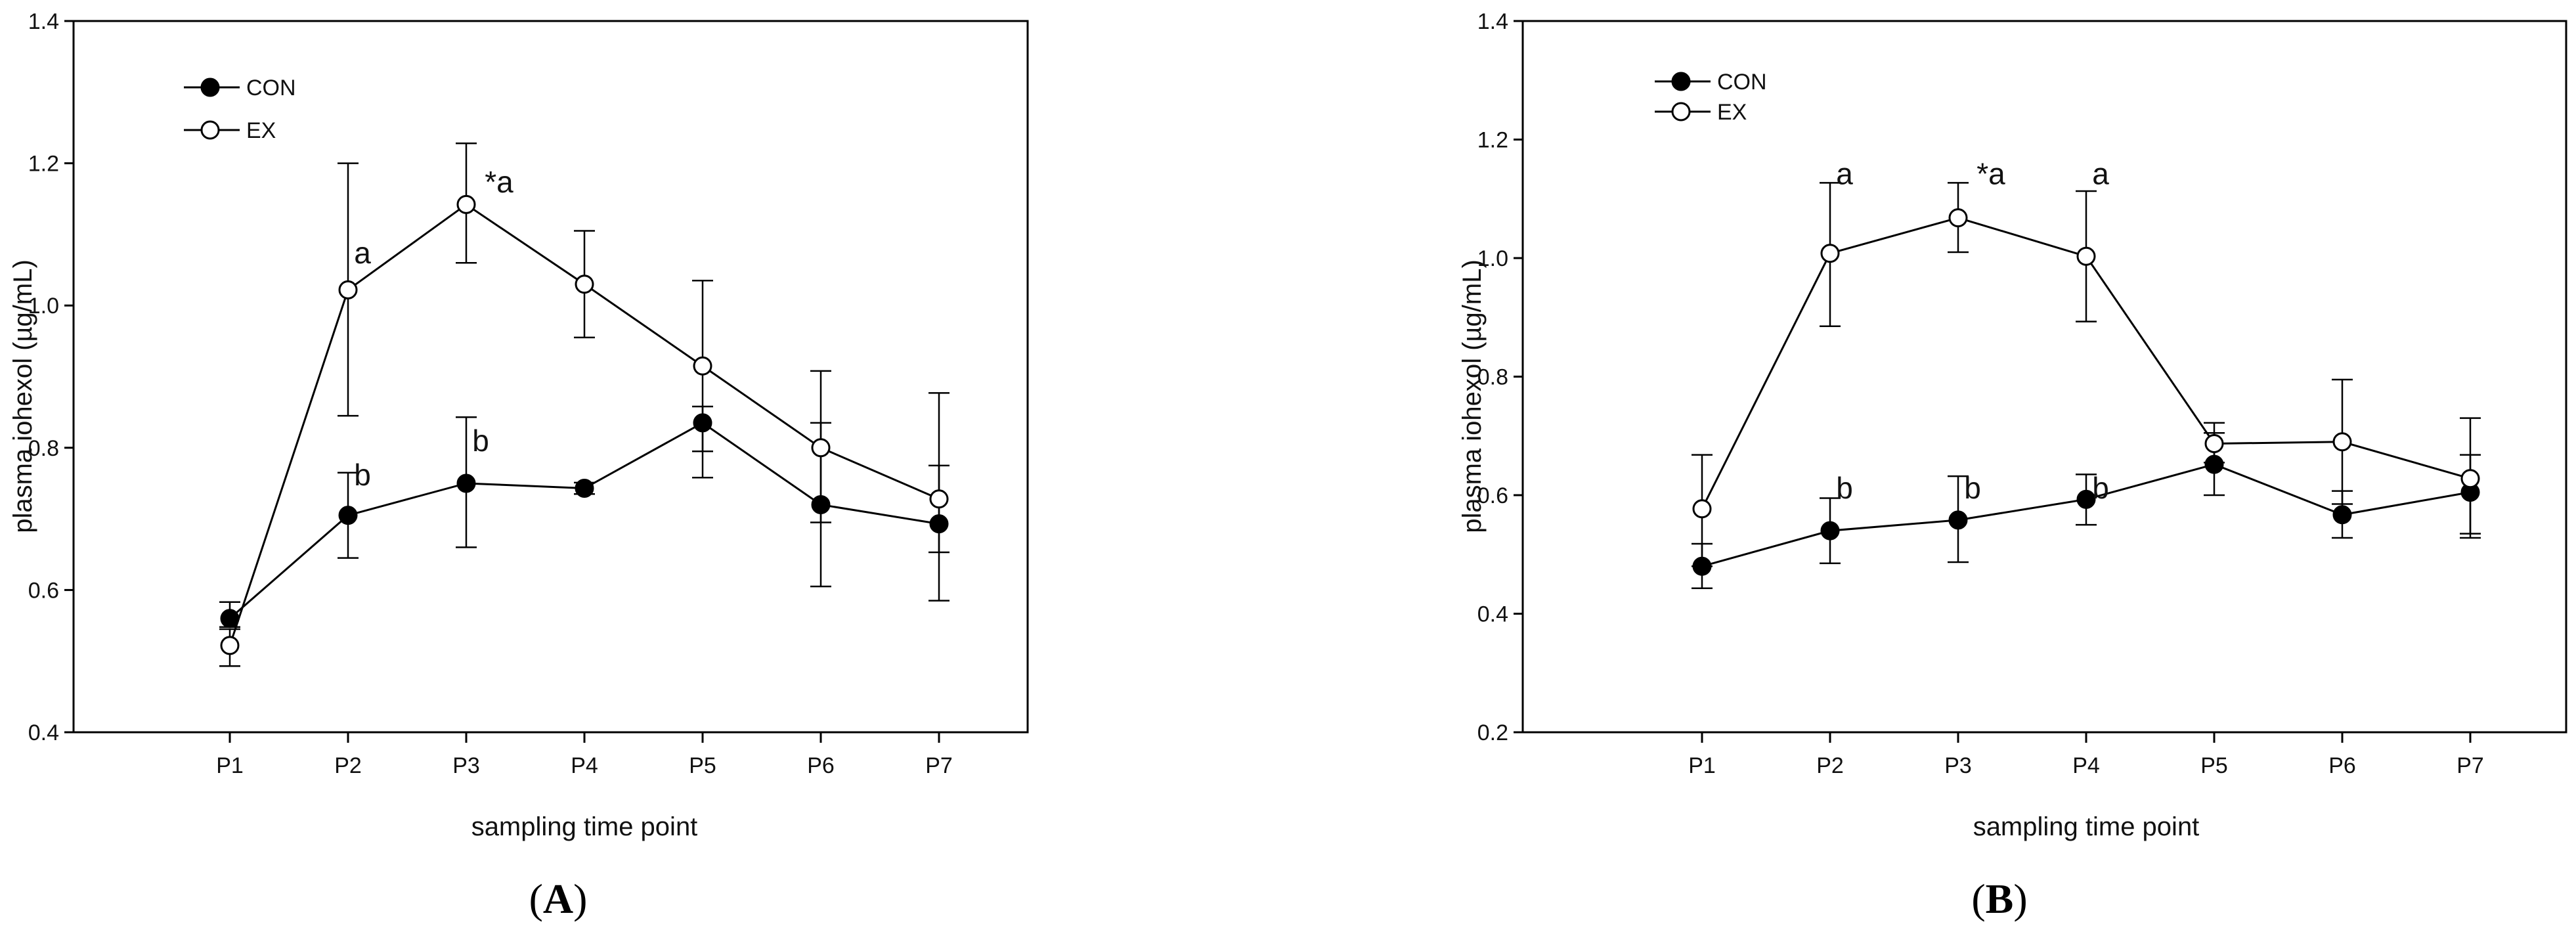 The height and width of the screenshot is (947, 2576). I want to click on panel-label: (B), so click(1999, 899).